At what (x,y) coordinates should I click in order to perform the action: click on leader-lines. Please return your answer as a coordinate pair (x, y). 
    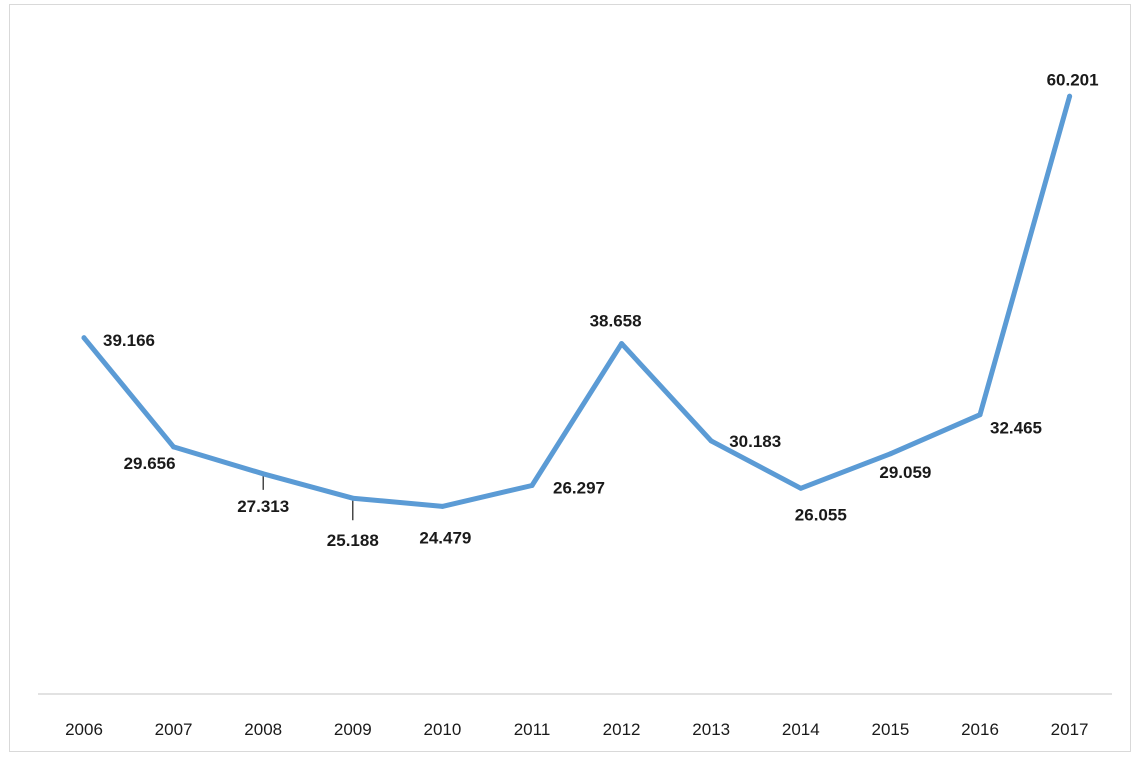
    Looking at the image, I should click on (308, 497).